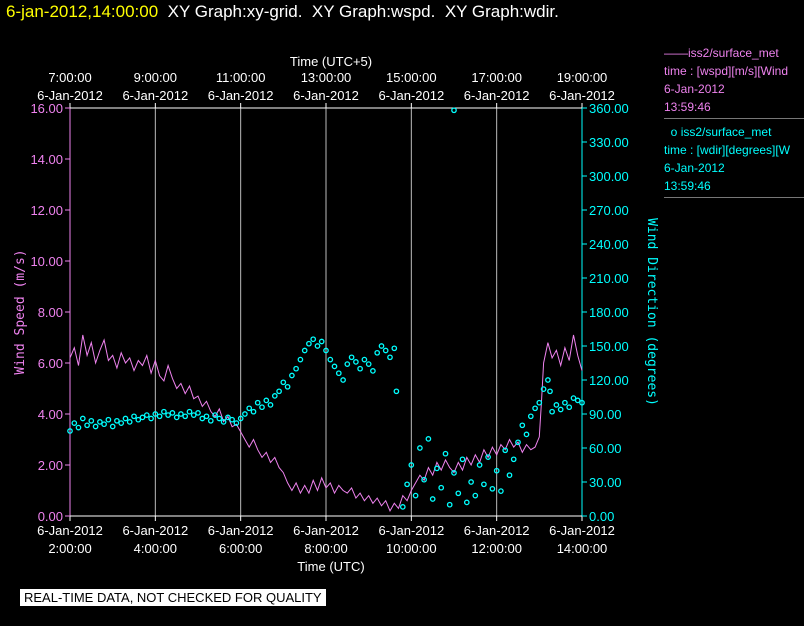 The image size is (804, 626). What do you see at coordinates (582, 548) in the screenshot?
I see `x-tick-time: 14:00:00` at bounding box center [582, 548].